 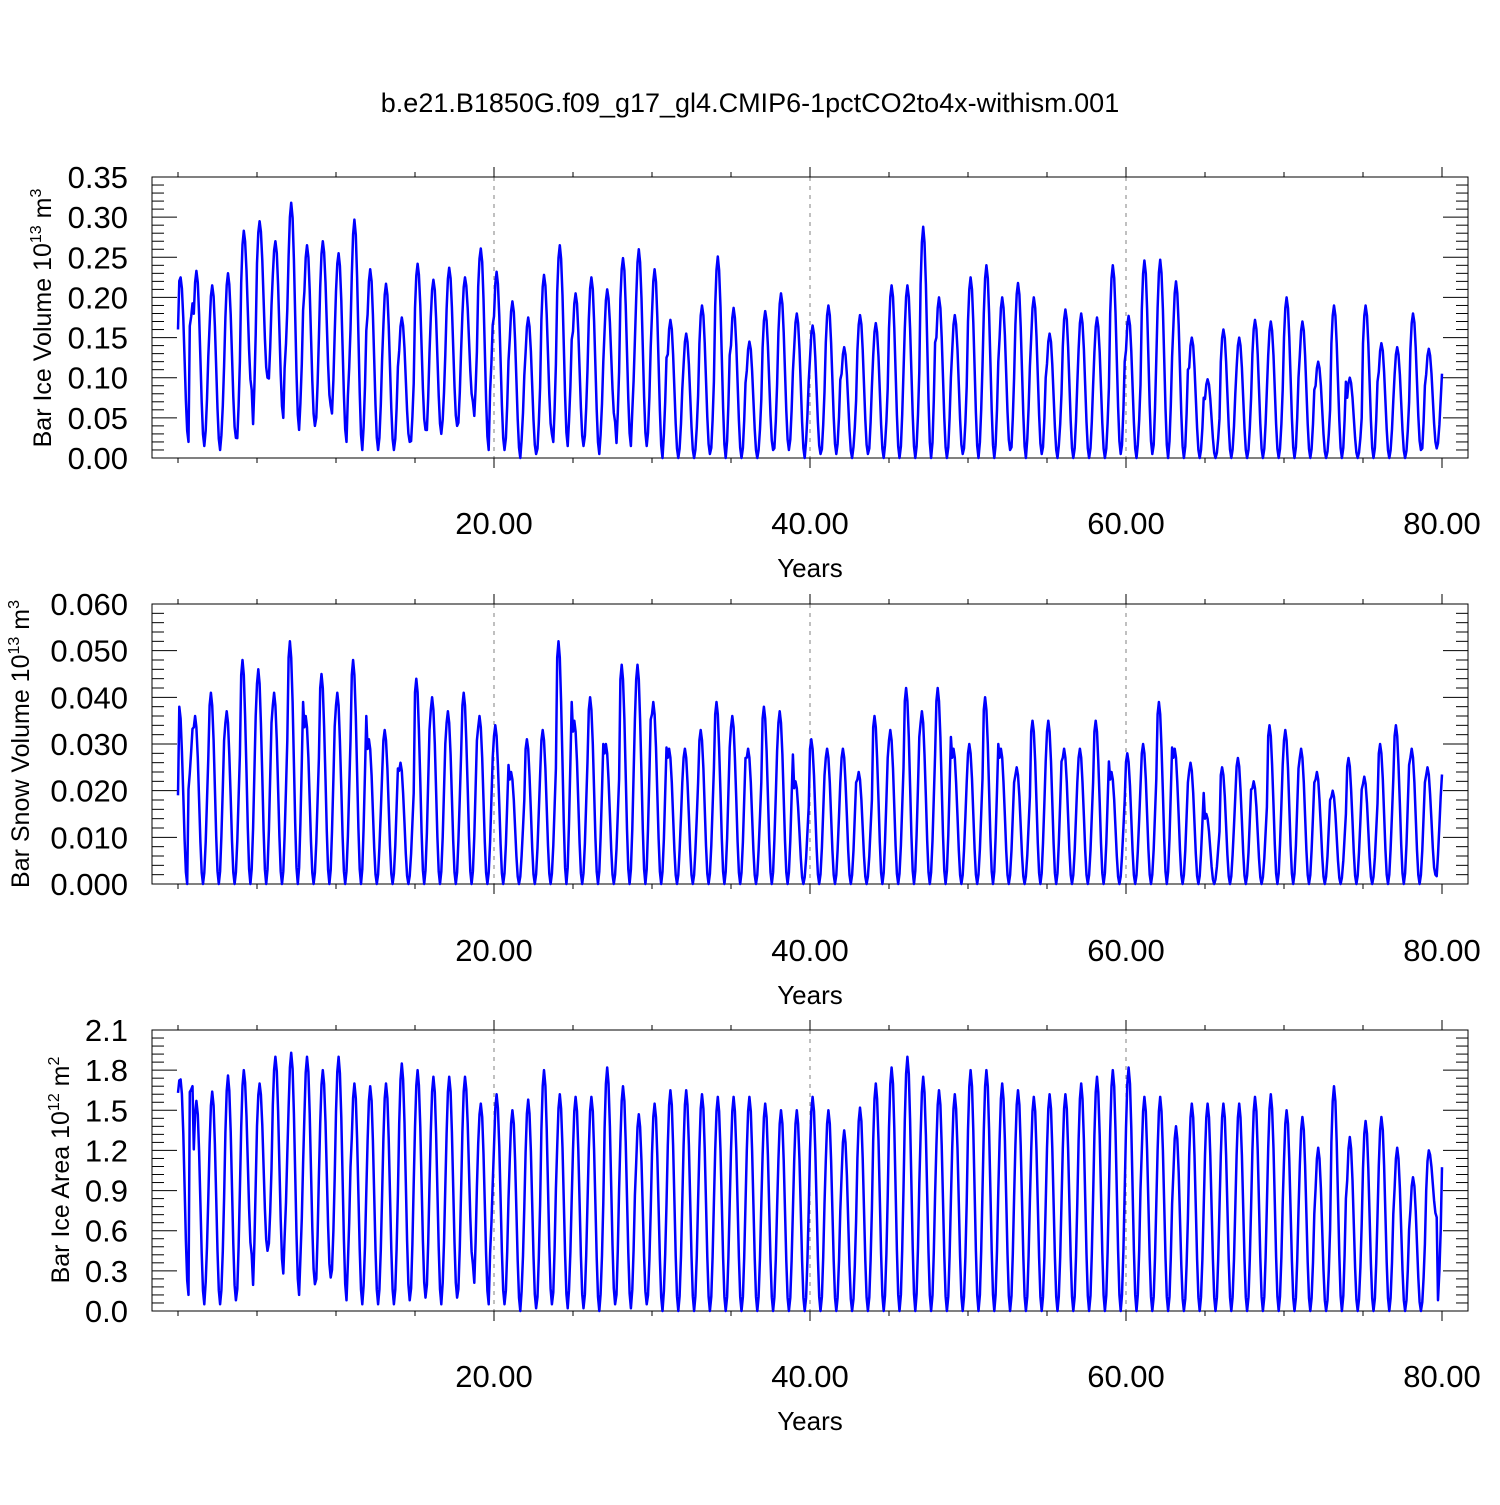 What do you see at coordinates (20, 744) in the screenshot?
I see `y-axis-label: Bar Snow Volume 1013 m3` at bounding box center [20, 744].